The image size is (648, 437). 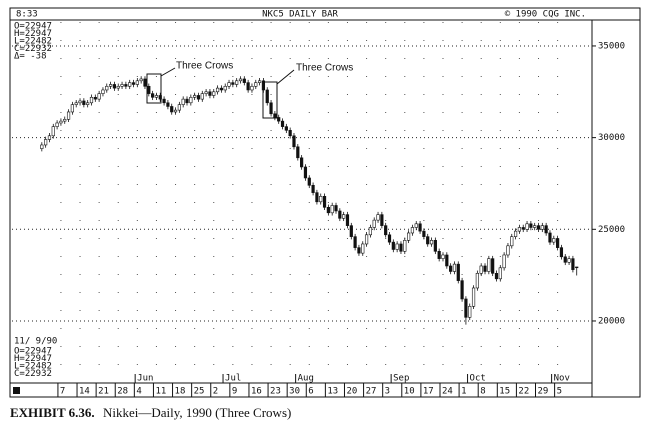 What do you see at coordinates (523, 392) in the screenshot?
I see `x-tick-label: 22` at bounding box center [523, 392].